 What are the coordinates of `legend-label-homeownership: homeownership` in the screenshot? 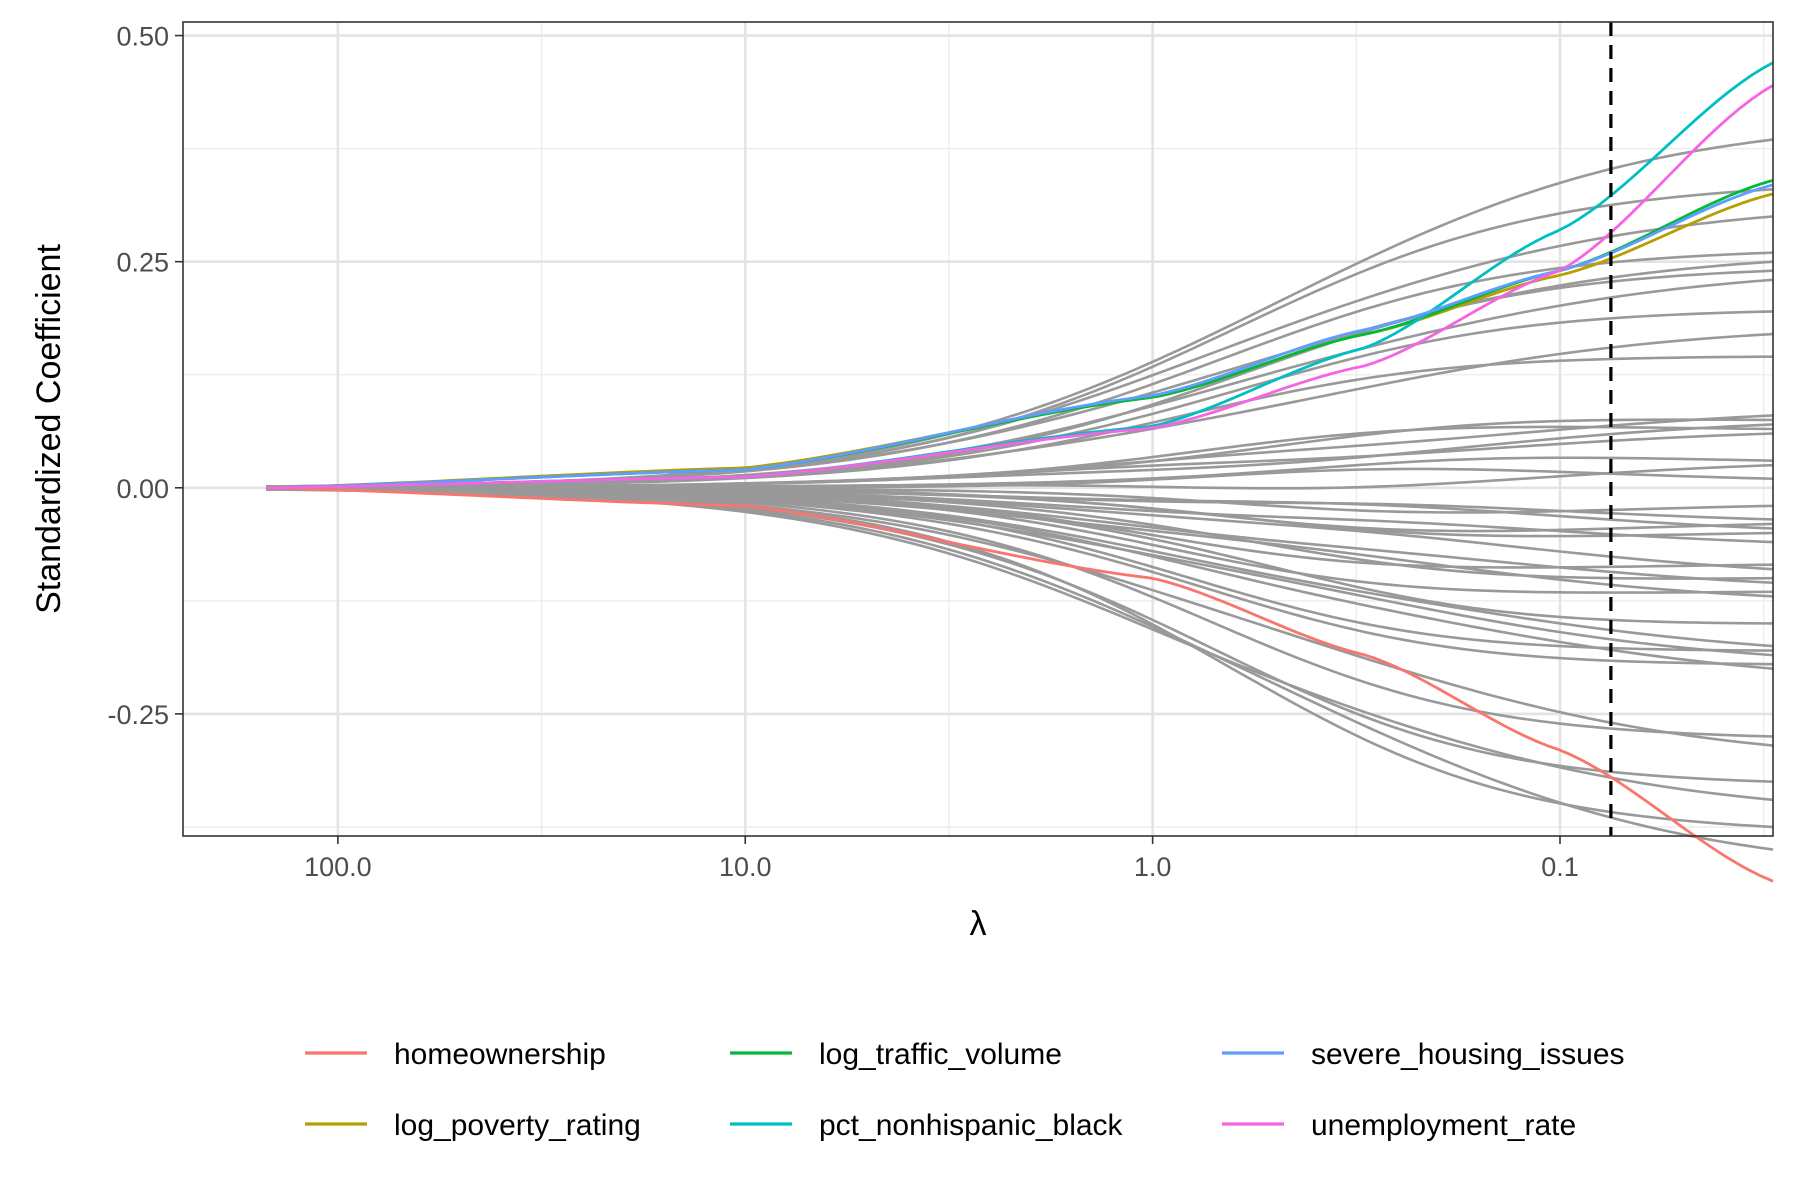 It's located at (500, 1054).